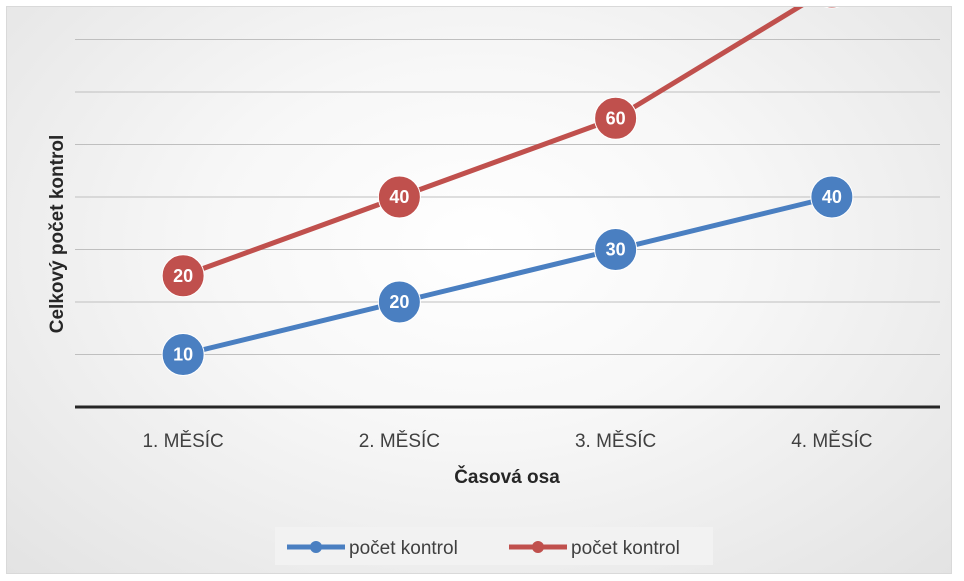 The image size is (964, 581). What do you see at coordinates (57, 234) in the screenshot?
I see `y-axis-title: Celkový počet kontrol` at bounding box center [57, 234].